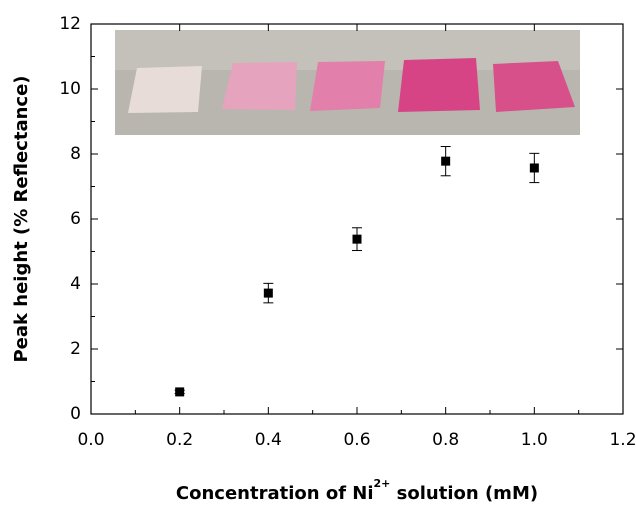 Image resolution: width=636 pixels, height=509 pixels. Describe the element at coordinates (75, 414) in the screenshot. I see `y-tick-label: 0` at that location.